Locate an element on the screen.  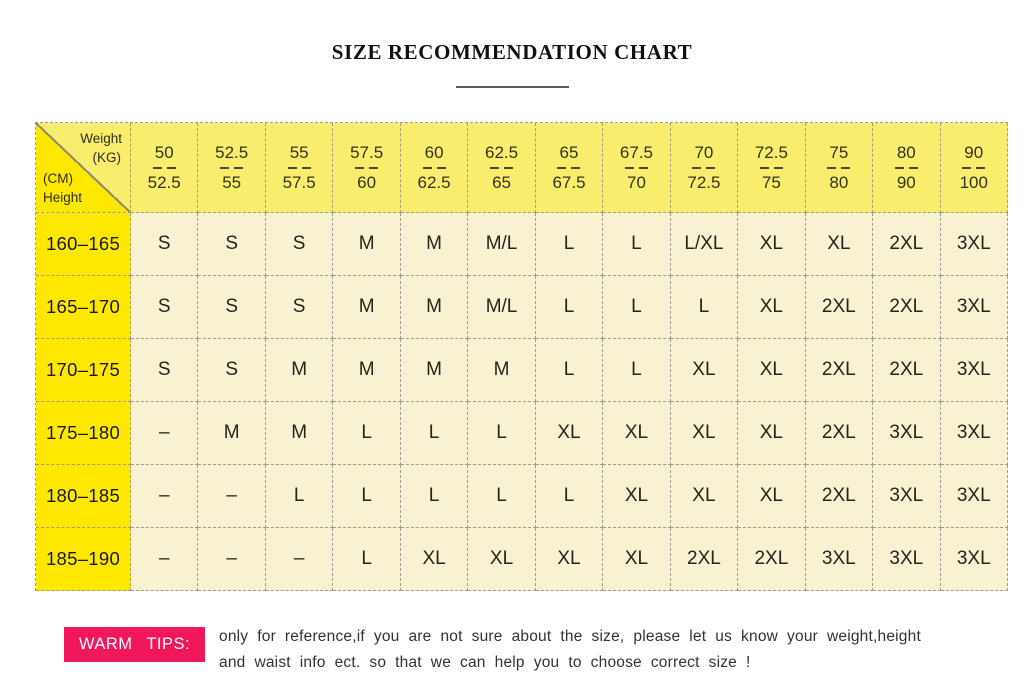
corner-height-label: Height is located at coordinates (63, 197).